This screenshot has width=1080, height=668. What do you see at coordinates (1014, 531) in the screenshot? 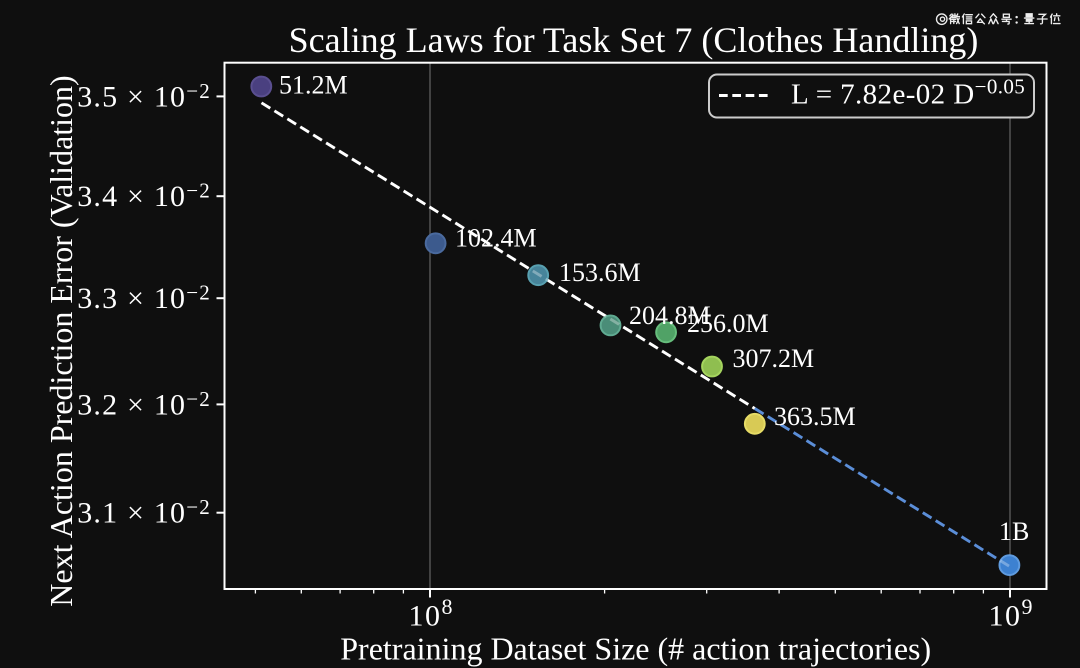
I see `svg-text: 1B` at bounding box center [1014, 531].